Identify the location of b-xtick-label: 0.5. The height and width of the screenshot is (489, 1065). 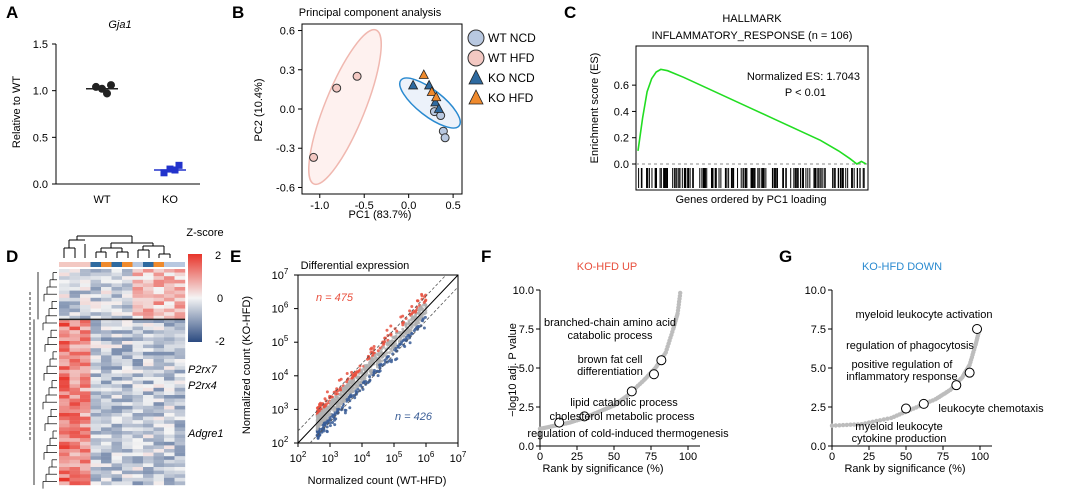
(452, 206).